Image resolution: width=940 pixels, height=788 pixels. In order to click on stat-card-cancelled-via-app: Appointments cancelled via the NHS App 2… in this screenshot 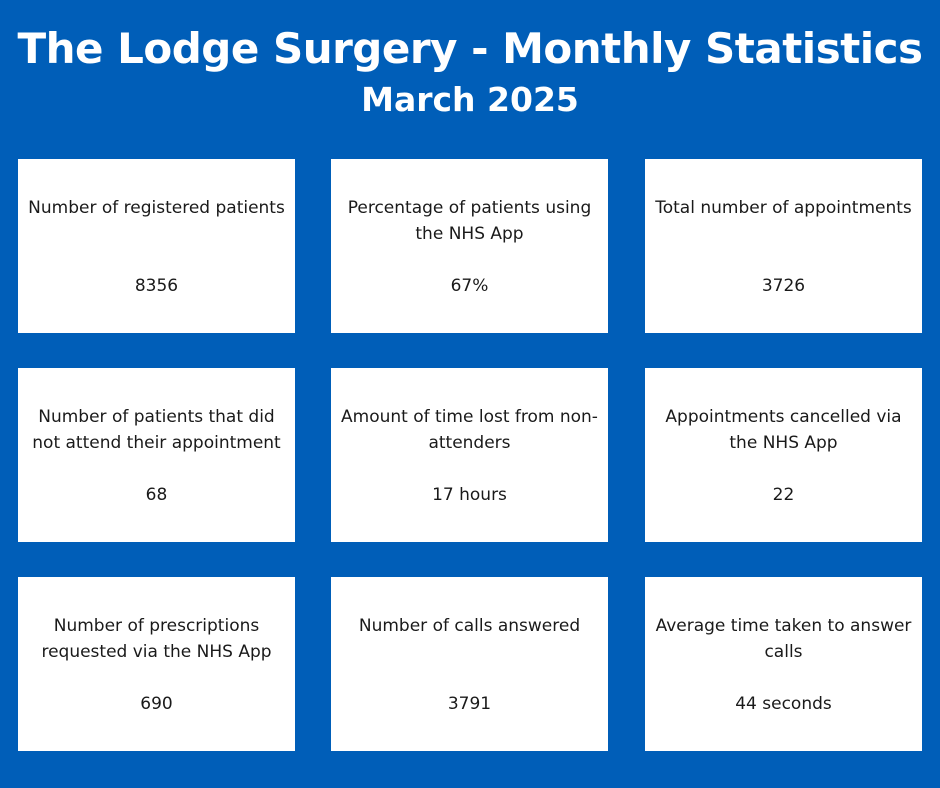, I will do `click(783, 455)`.